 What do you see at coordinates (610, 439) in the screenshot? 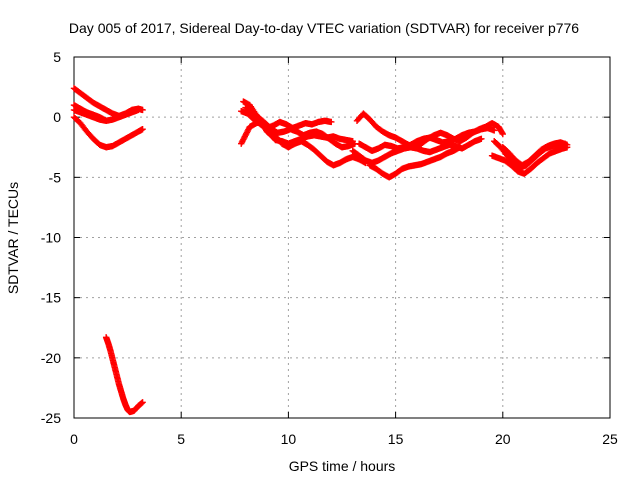
I see `x-tick-label: 25` at bounding box center [610, 439].